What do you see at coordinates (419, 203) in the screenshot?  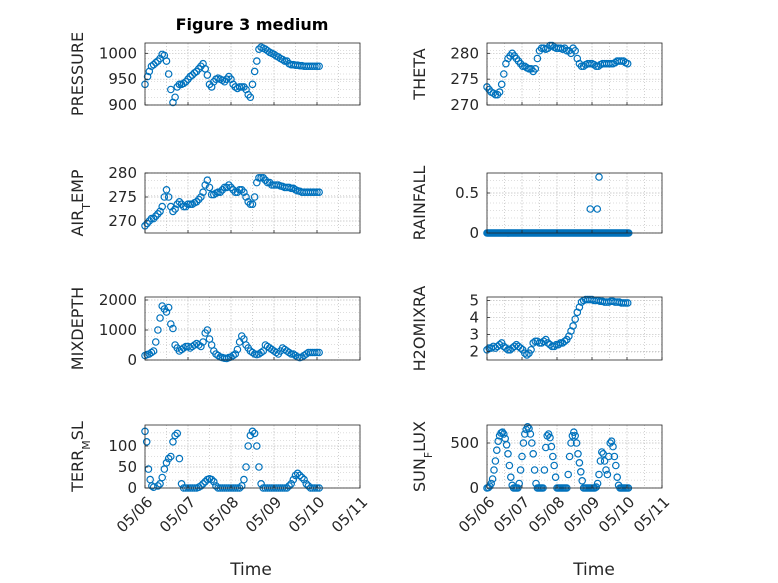 I see `y-axis-label: RAINFALL` at bounding box center [419, 203].